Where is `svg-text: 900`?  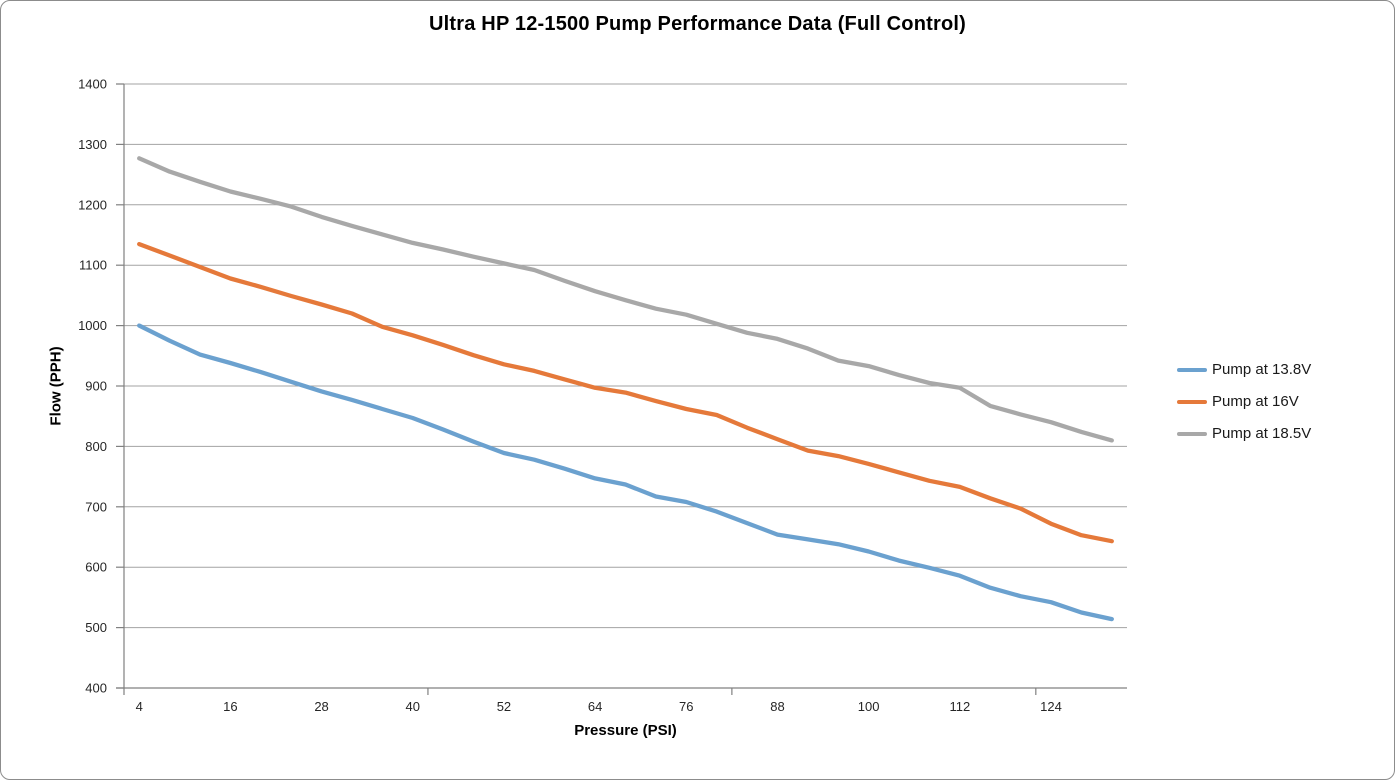
svg-text: 900 is located at coordinates (96, 386).